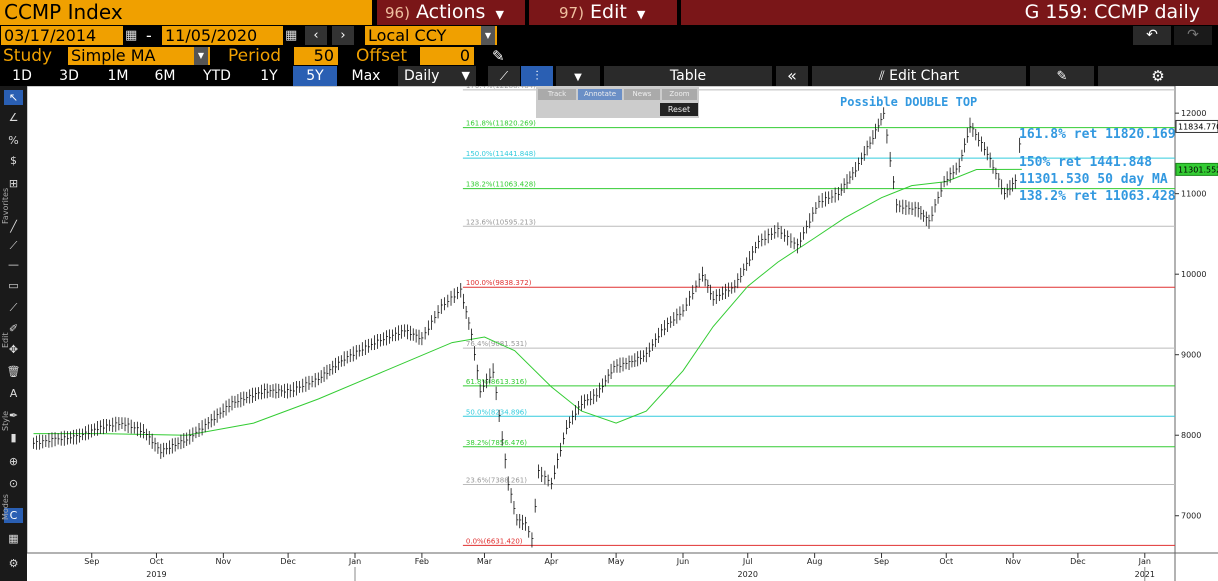 This screenshot has height=581, width=1218. Describe the element at coordinates (501, 222) in the screenshot. I see `fib-level-label: 123.6%(10595.213)` at that location.